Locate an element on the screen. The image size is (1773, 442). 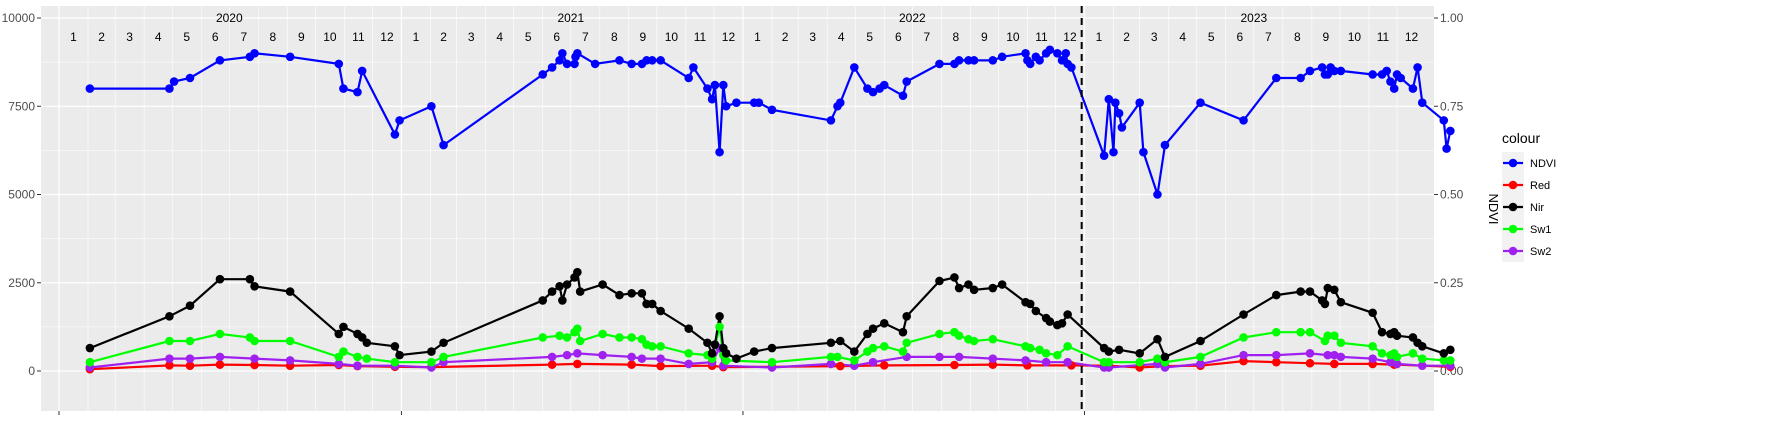
y-right-tick-label: 0.50 is located at coordinates (1452, 195).